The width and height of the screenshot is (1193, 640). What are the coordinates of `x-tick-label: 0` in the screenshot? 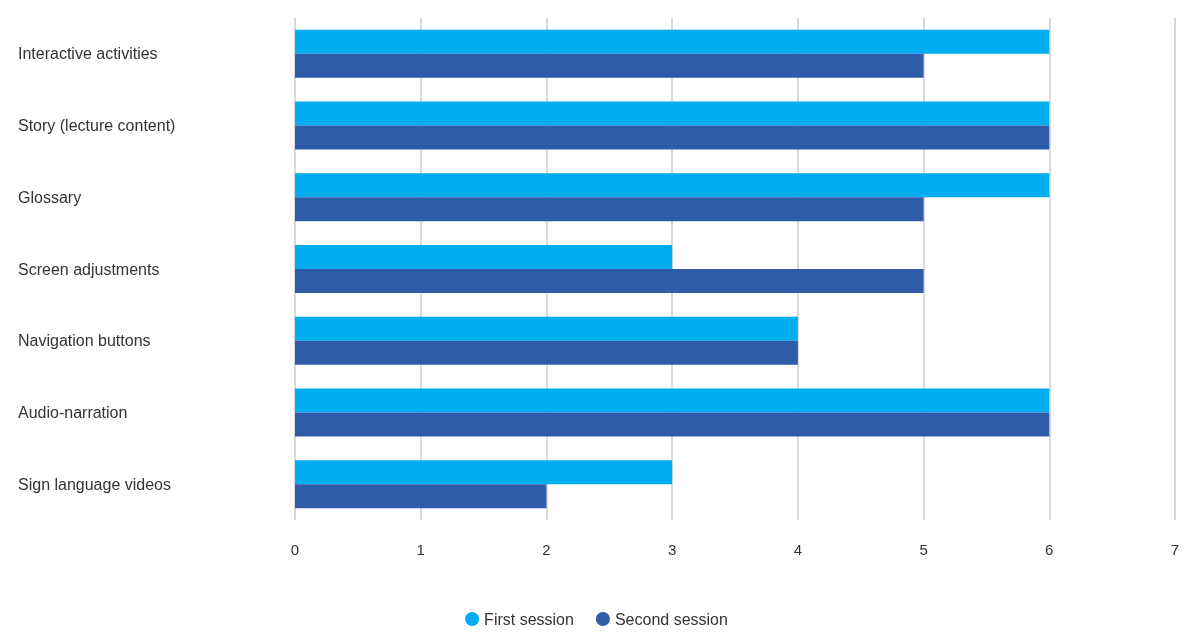 It's located at (295, 549).